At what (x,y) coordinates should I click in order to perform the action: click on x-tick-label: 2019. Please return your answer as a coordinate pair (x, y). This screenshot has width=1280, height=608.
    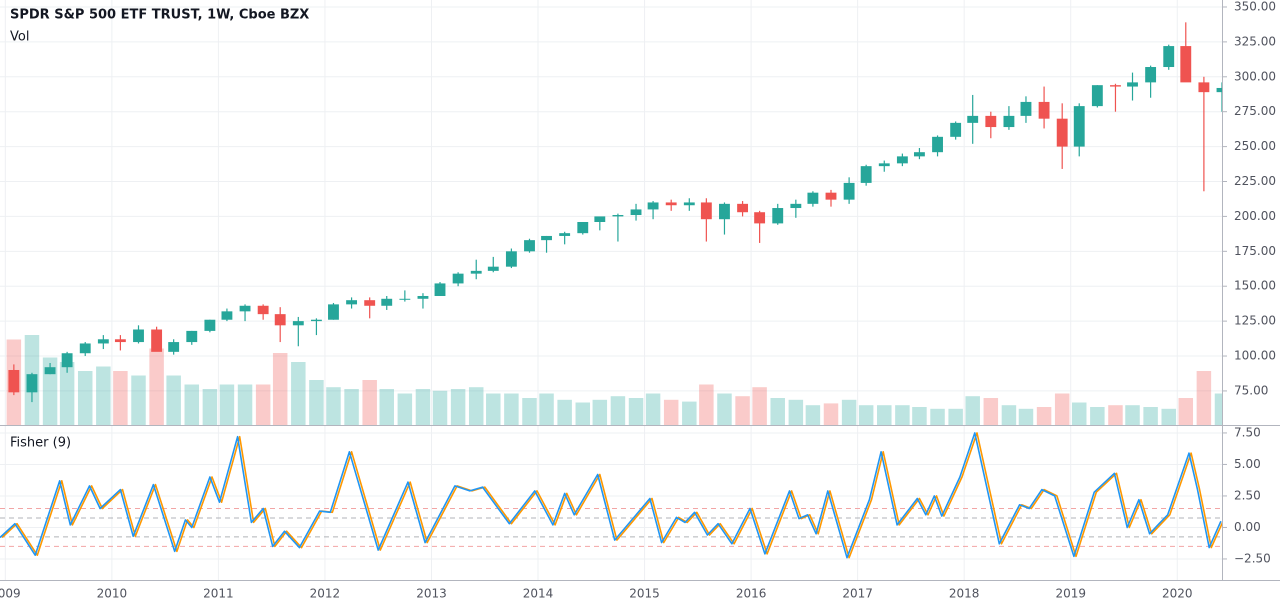
    Looking at the image, I should click on (1070, 594).